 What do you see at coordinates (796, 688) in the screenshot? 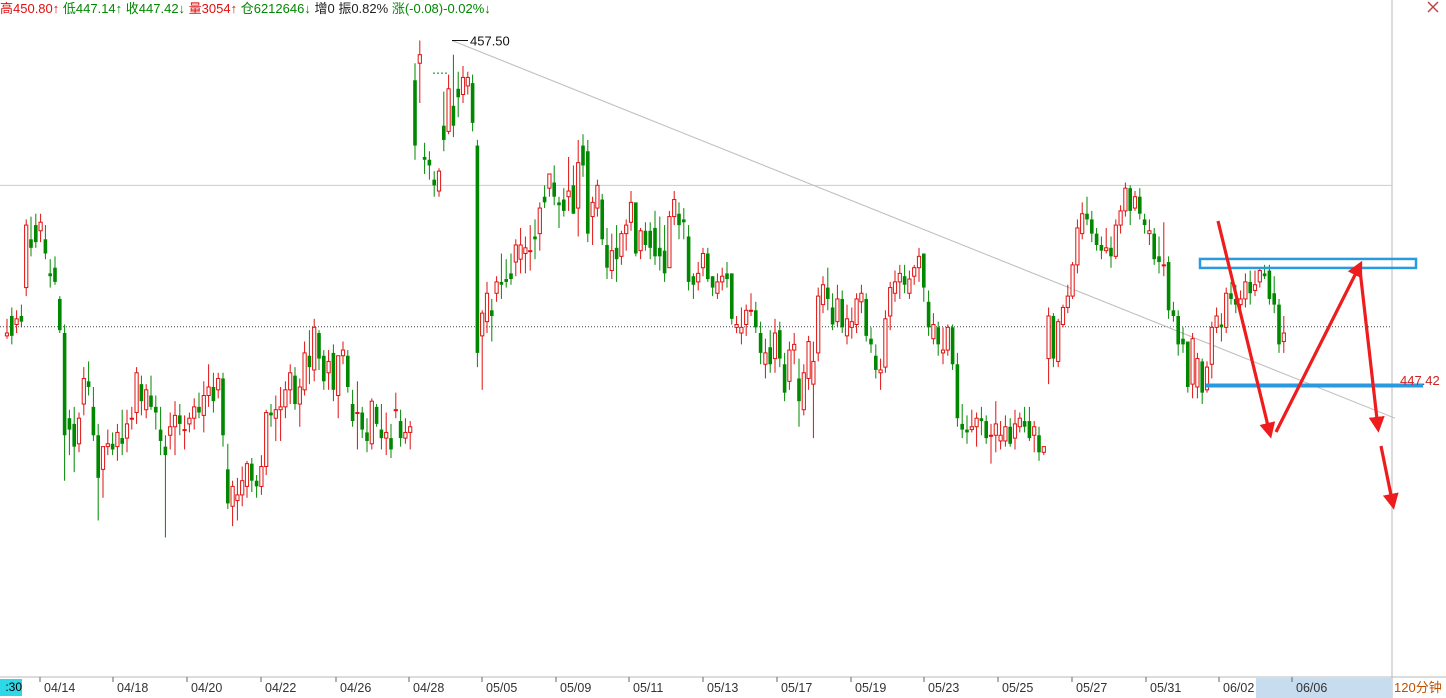
I see `x-tick-label: 05/17` at bounding box center [796, 688].